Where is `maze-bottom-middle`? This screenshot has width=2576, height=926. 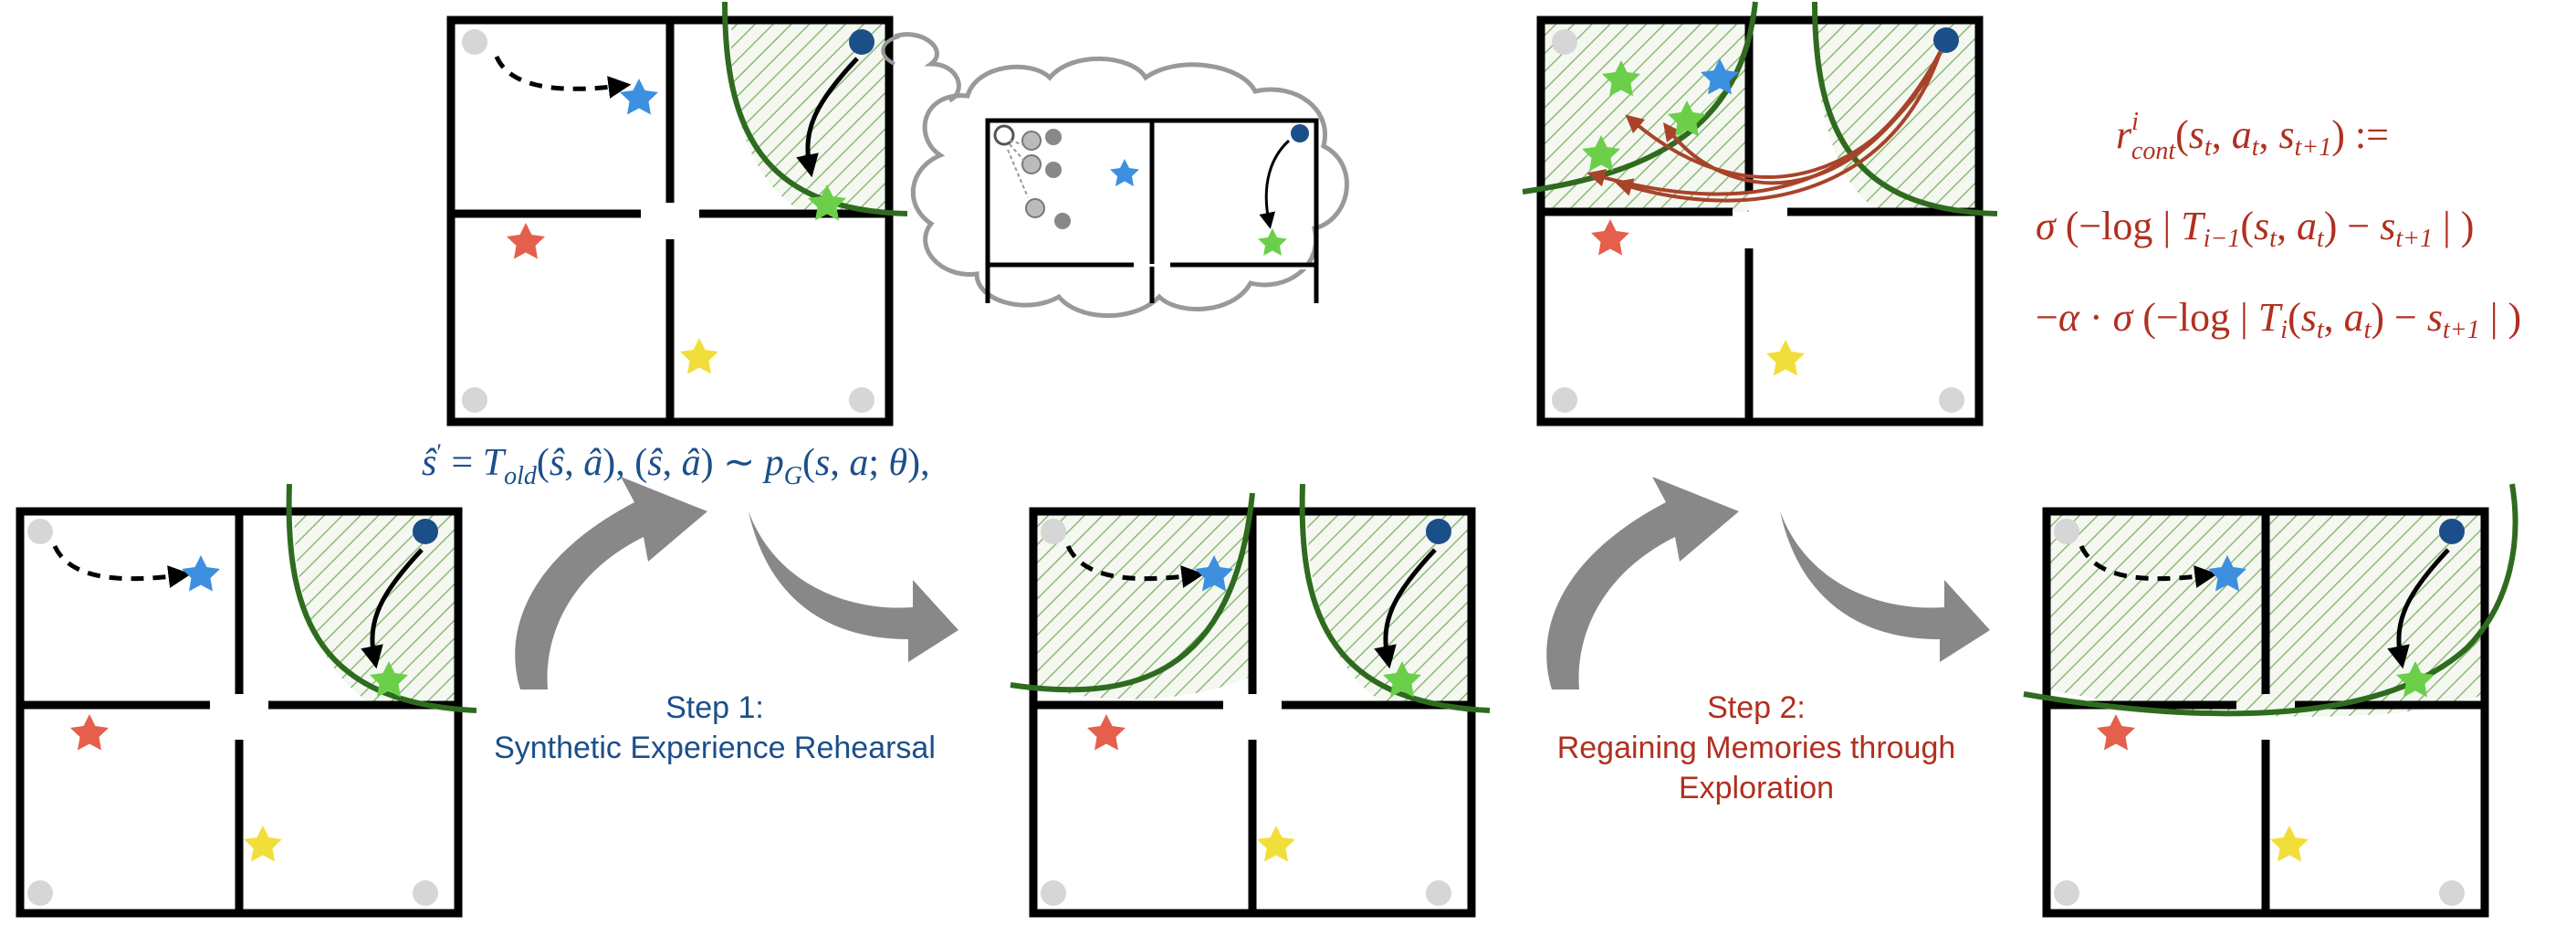
maze-bottom-middle is located at coordinates (1251, 700).